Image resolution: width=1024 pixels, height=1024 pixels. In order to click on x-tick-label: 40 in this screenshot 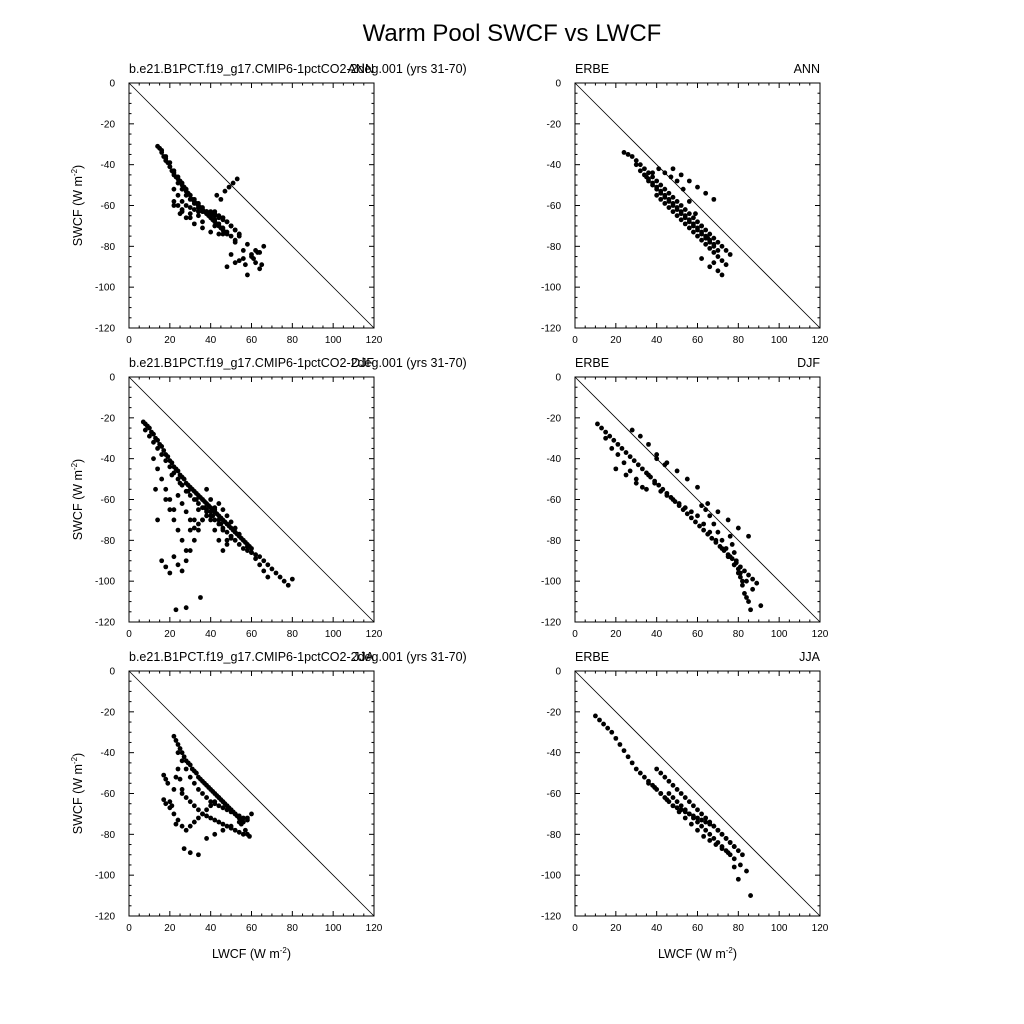, I will do `click(657, 634)`.